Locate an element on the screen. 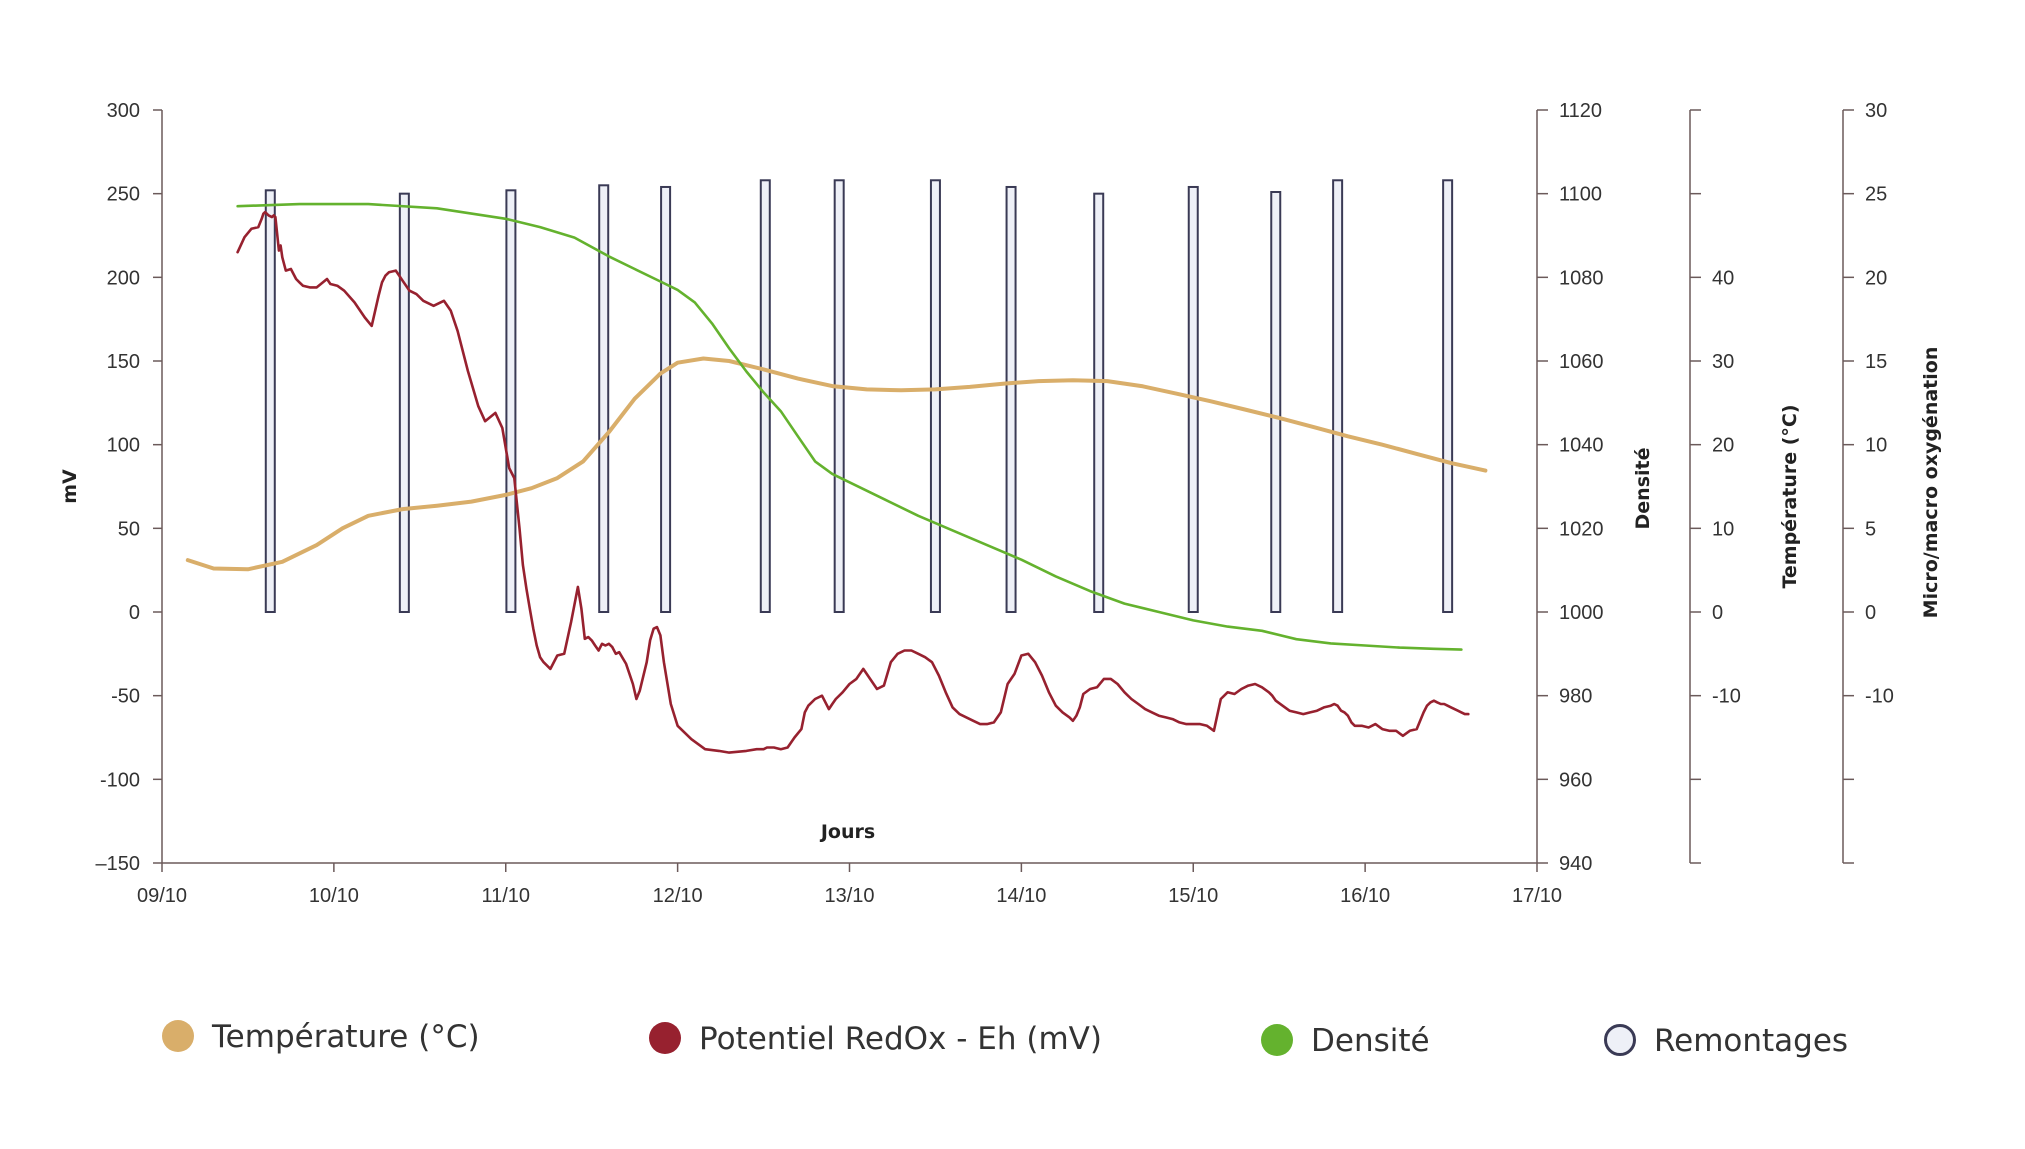  oxygenation-tick-label: 0 is located at coordinates (1870, 613).